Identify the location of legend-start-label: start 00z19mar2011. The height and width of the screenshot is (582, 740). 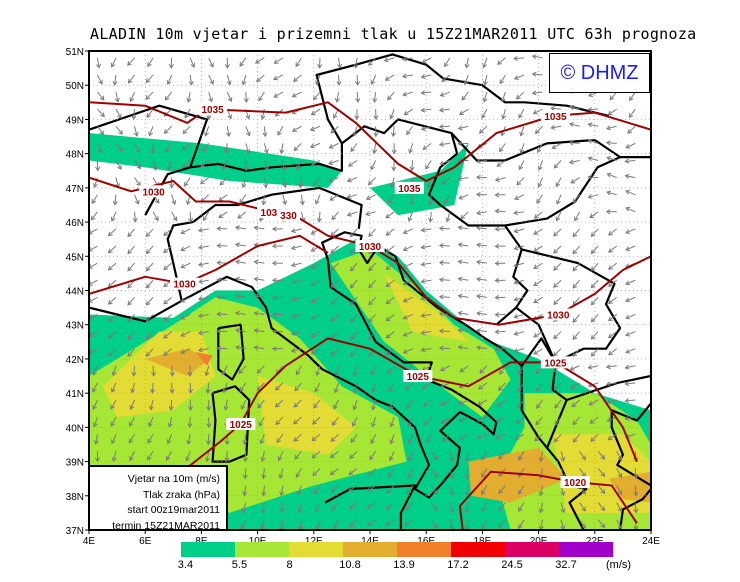
(173, 510).